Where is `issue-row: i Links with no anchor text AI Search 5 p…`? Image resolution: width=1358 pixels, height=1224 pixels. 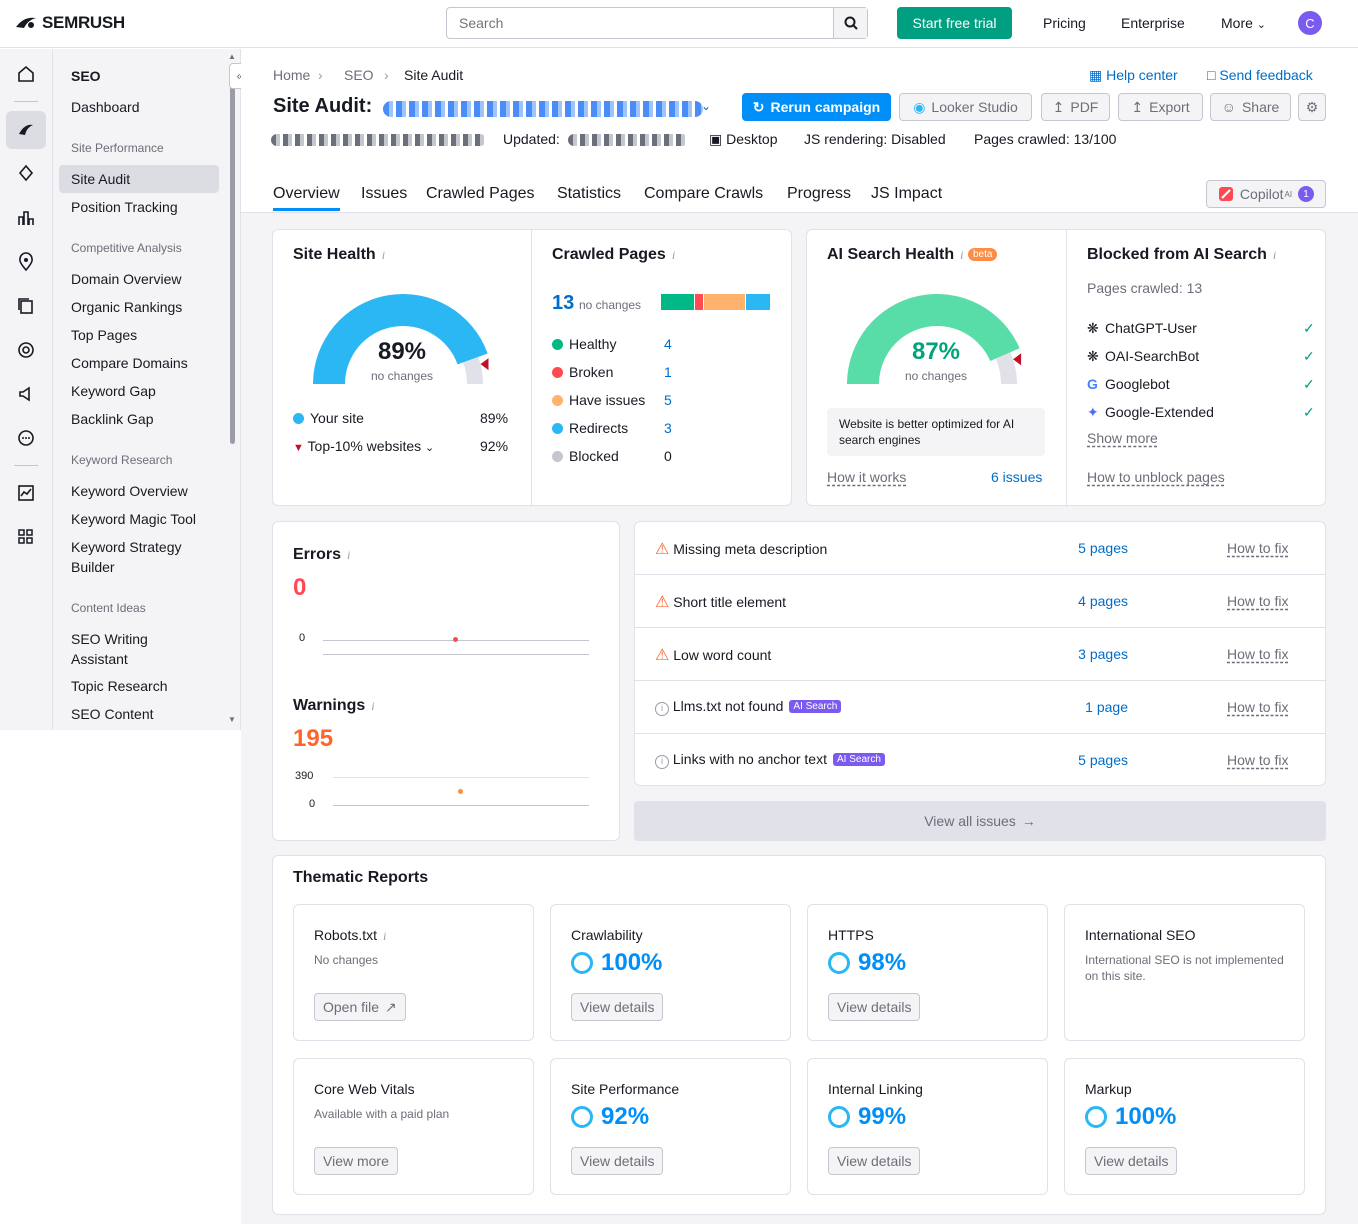
issue-row: i Links with no anchor text AI Search 5 p… is located at coordinates (980, 759).